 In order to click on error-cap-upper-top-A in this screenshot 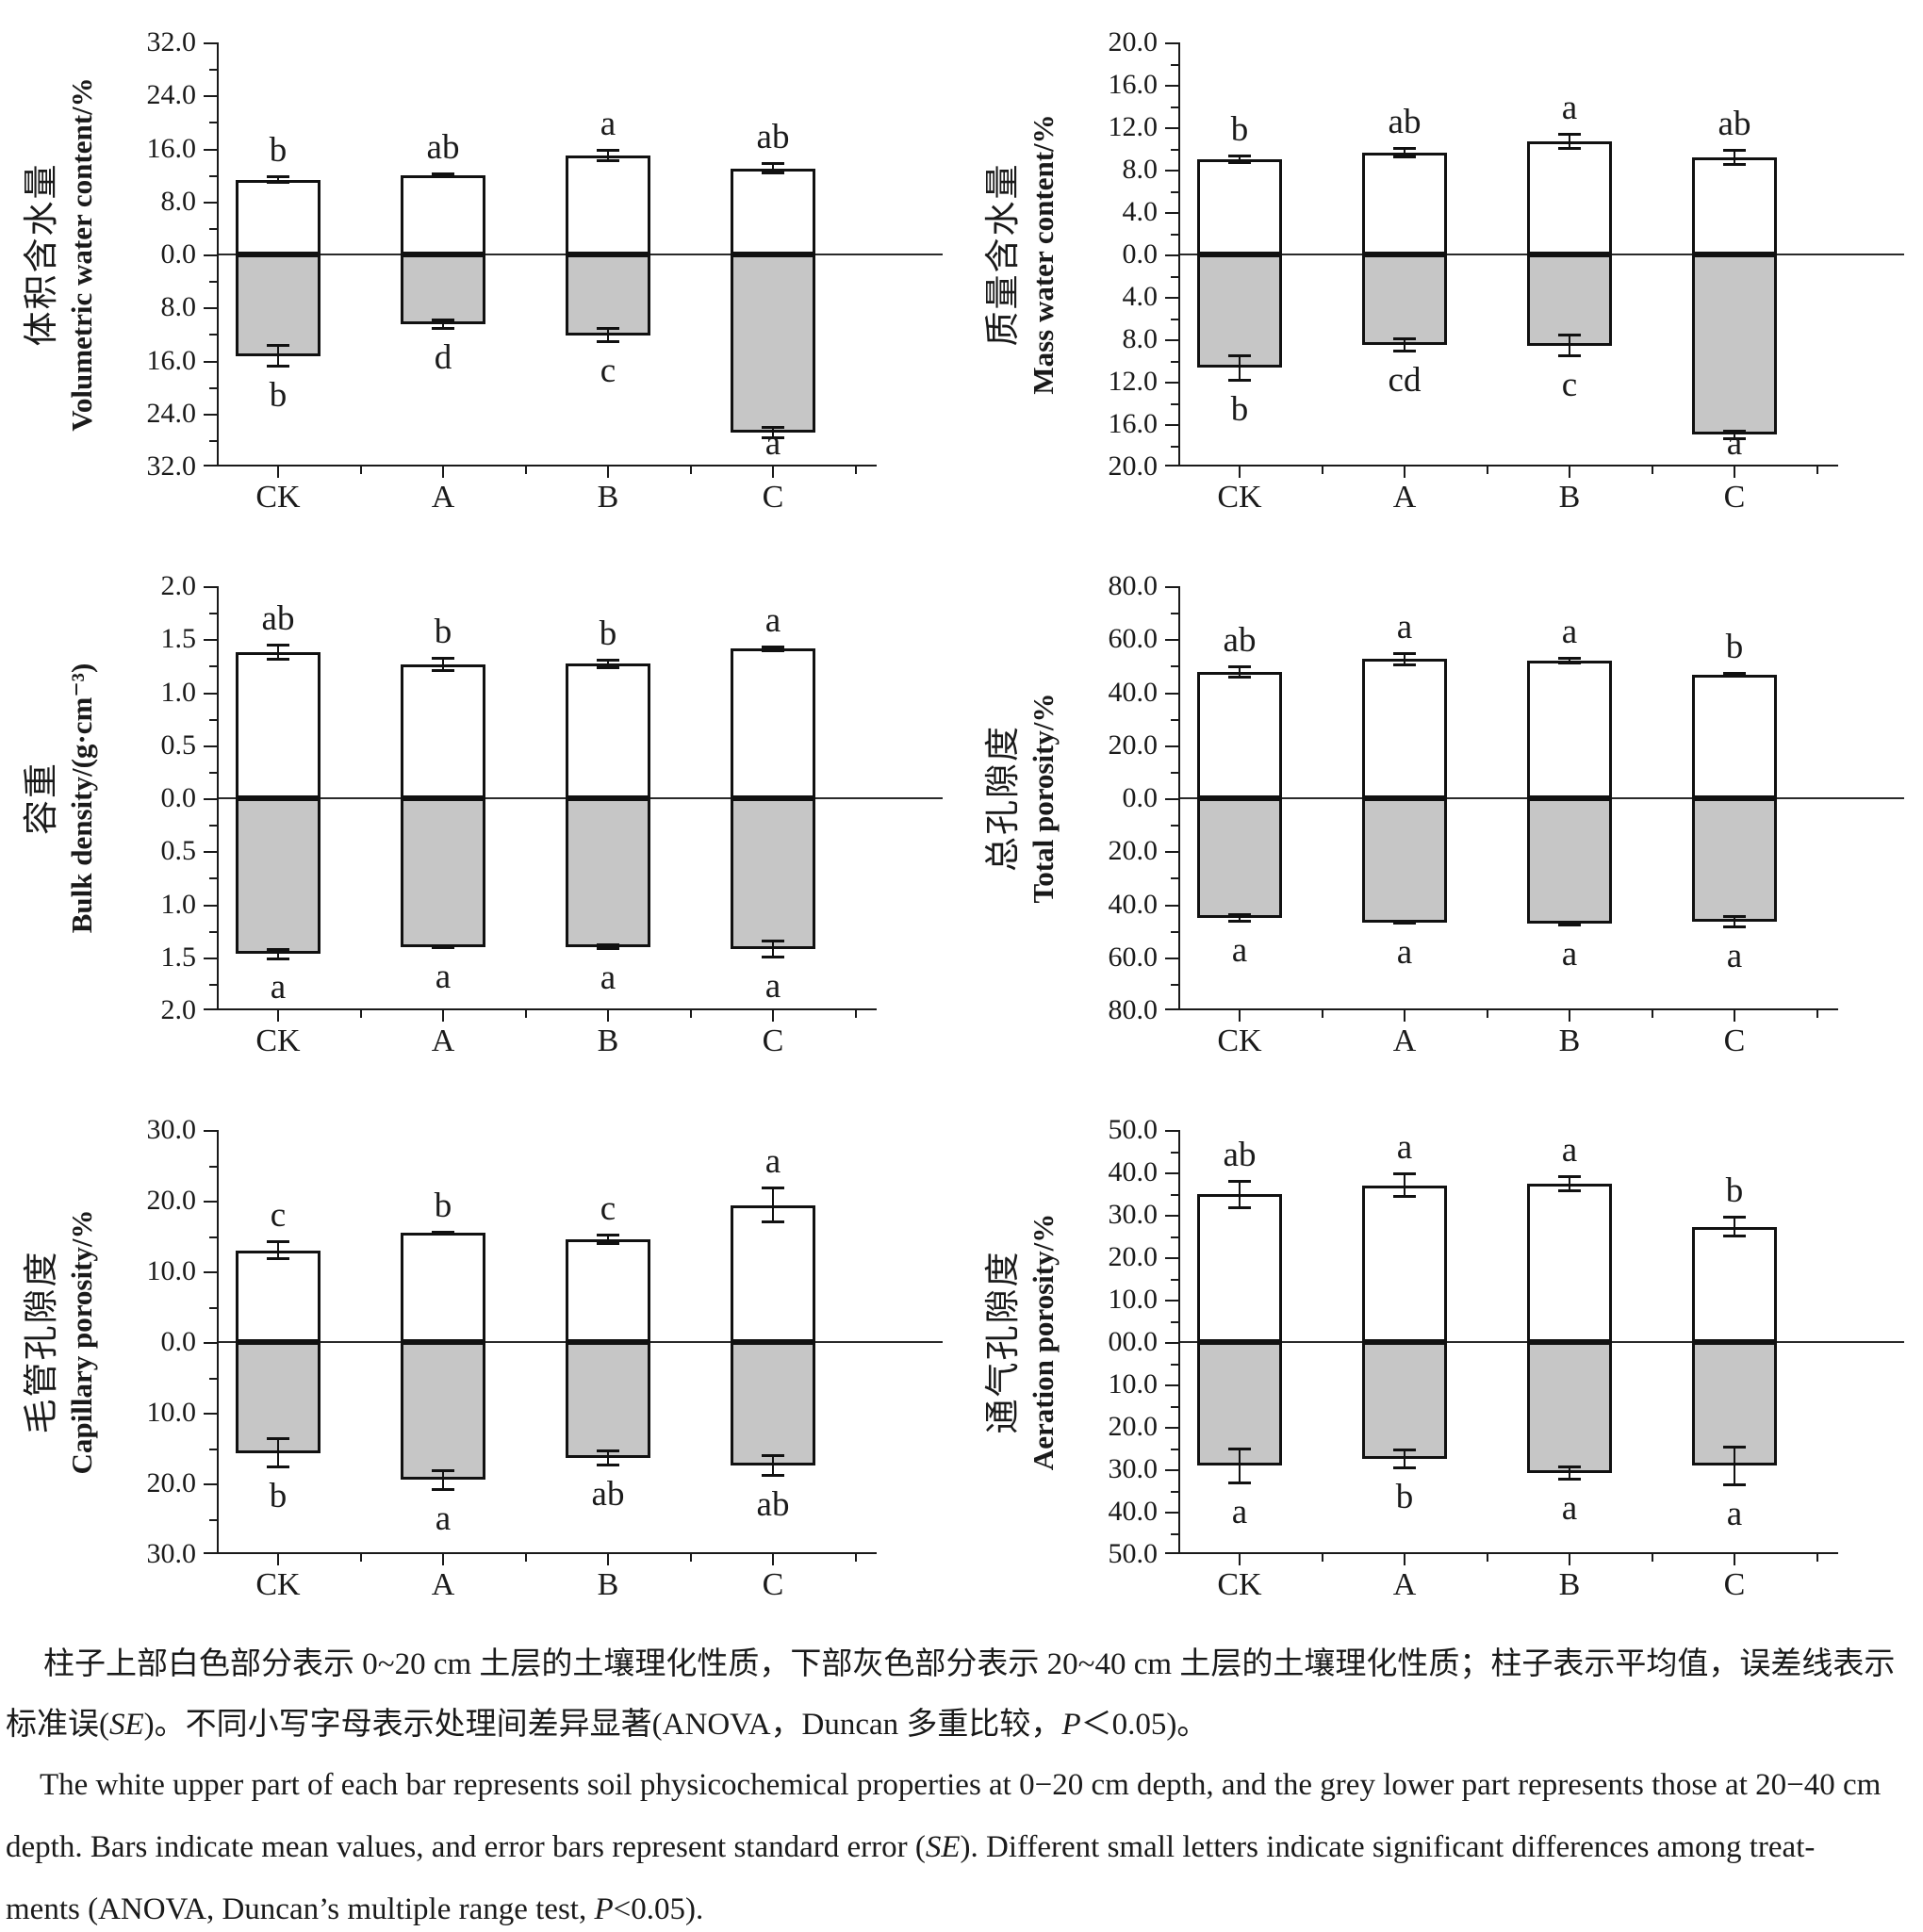, I will do `click(1404, 654)`.